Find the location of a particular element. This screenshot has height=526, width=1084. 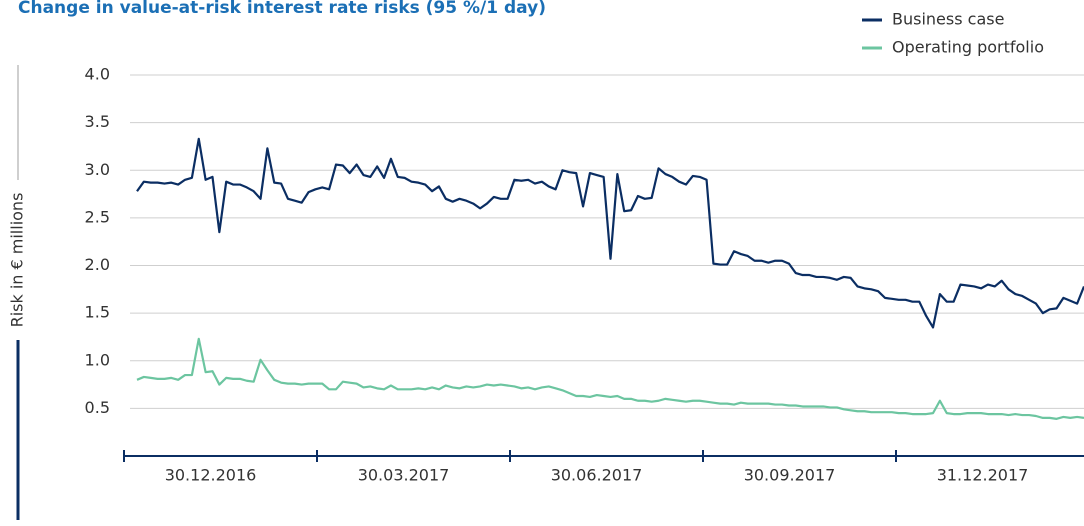

x-tick-label: 31.12.2017 is located at coordinates (983, 475).